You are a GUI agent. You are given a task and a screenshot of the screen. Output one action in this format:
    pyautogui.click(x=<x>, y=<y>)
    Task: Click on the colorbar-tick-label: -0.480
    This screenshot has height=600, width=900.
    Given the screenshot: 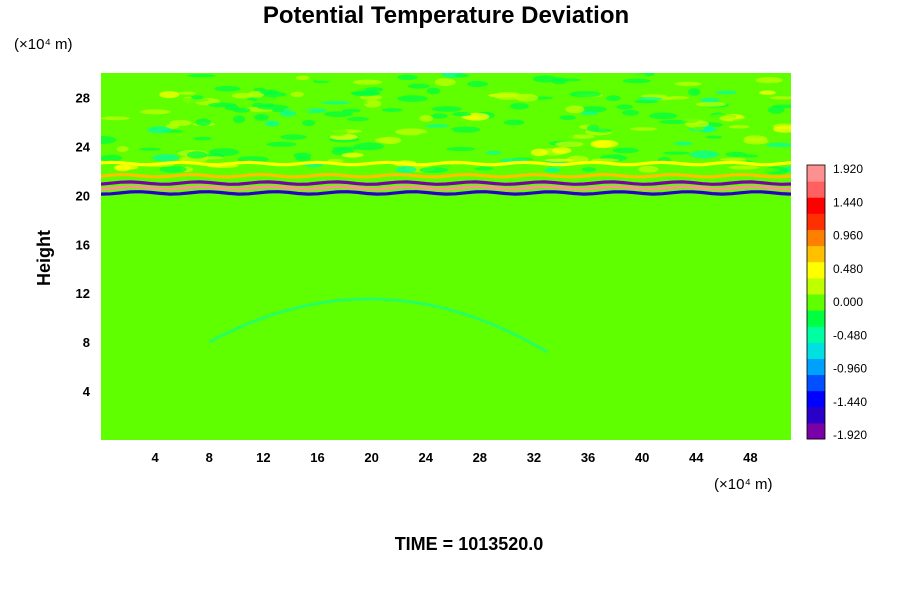 What is the action you would take?
    pyautogui.click(x=850, y=335)
    